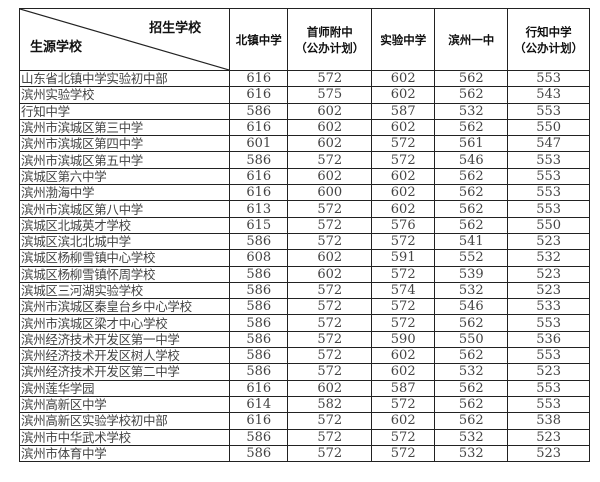  Describe the element at coordinates (403, 258) in the screenshot. I see `score-cell: 591` at that location.